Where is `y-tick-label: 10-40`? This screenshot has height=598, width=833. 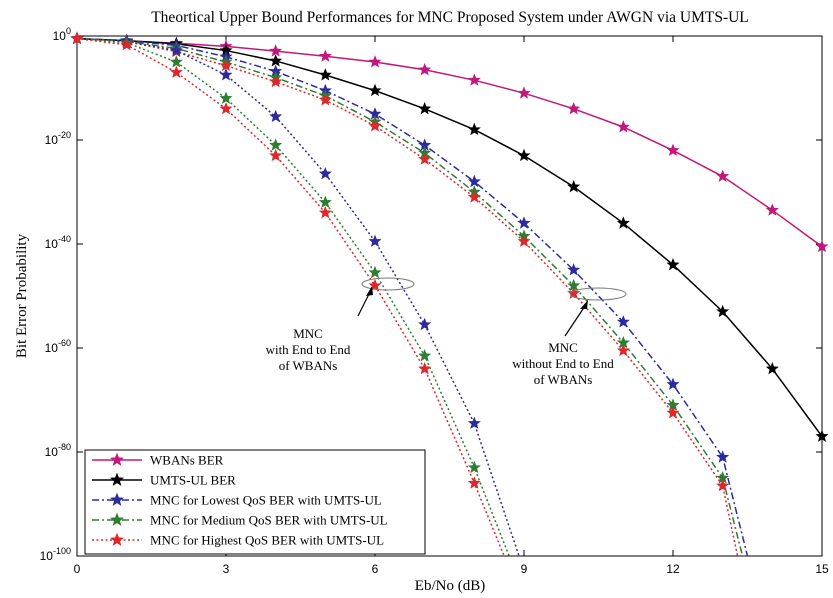
y-tick-label: 10-40 is located at coordinates (58, 242).